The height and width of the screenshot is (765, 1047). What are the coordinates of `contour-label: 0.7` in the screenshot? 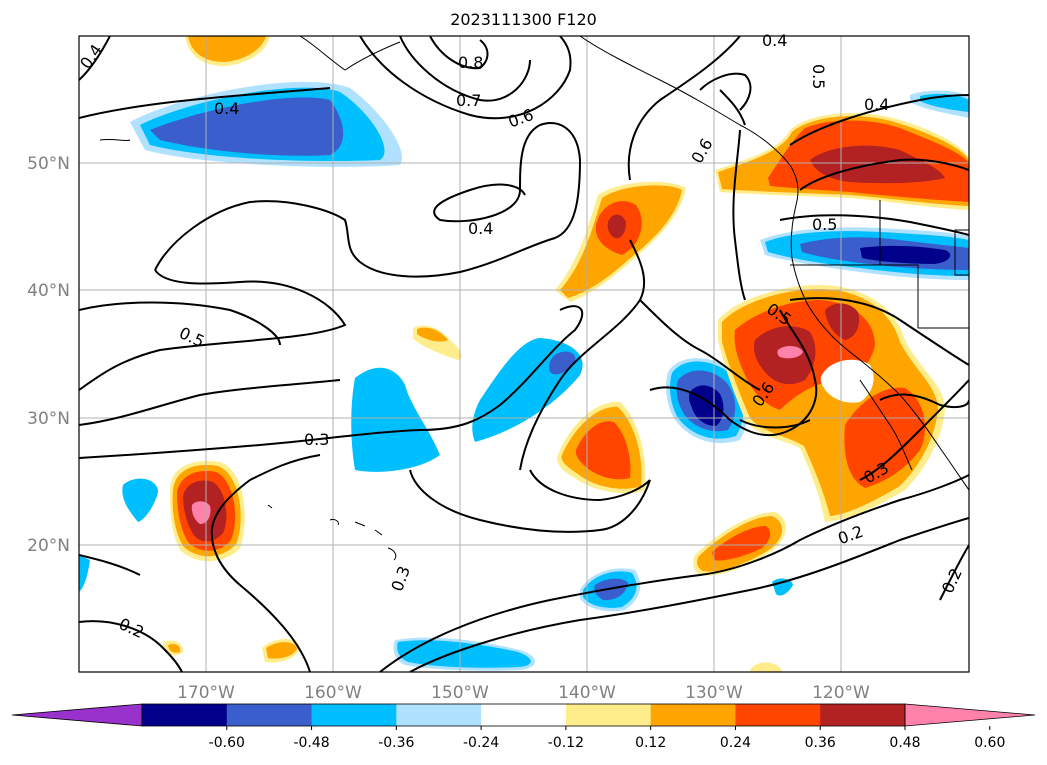 It's located at (468, 100).